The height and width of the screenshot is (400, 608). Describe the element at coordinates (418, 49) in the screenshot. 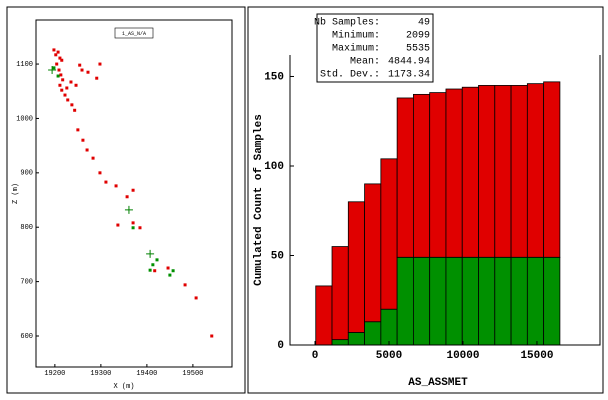

I see `stats-value: 5535` at that location.